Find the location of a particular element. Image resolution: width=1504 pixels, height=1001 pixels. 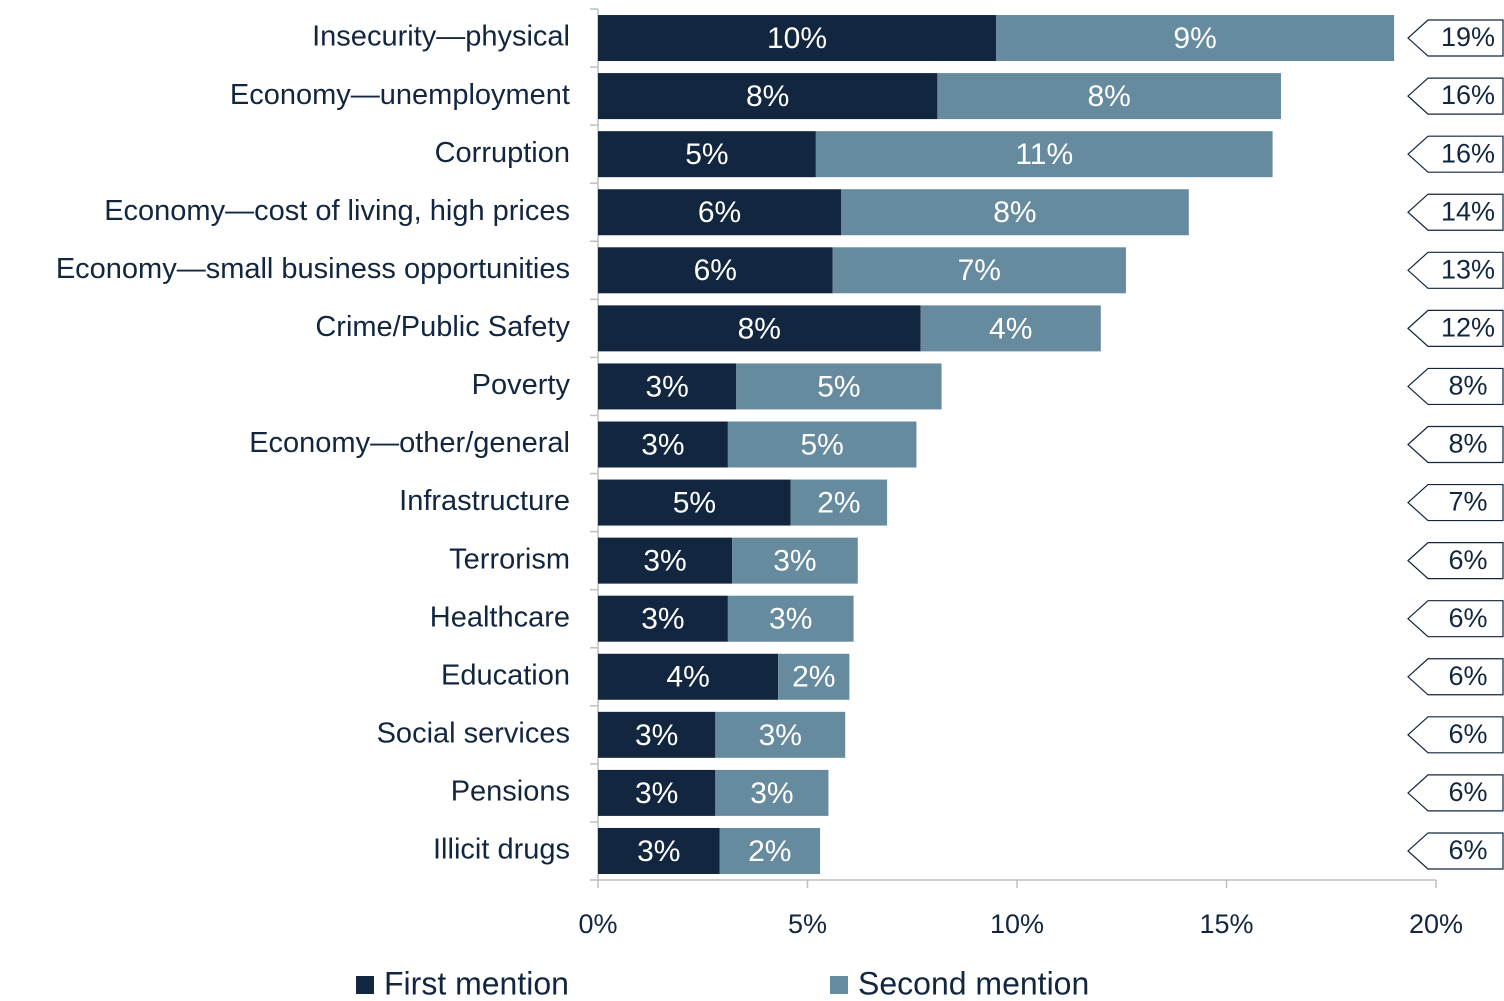

legend-label: First mention is located at coordinates (476, 983).